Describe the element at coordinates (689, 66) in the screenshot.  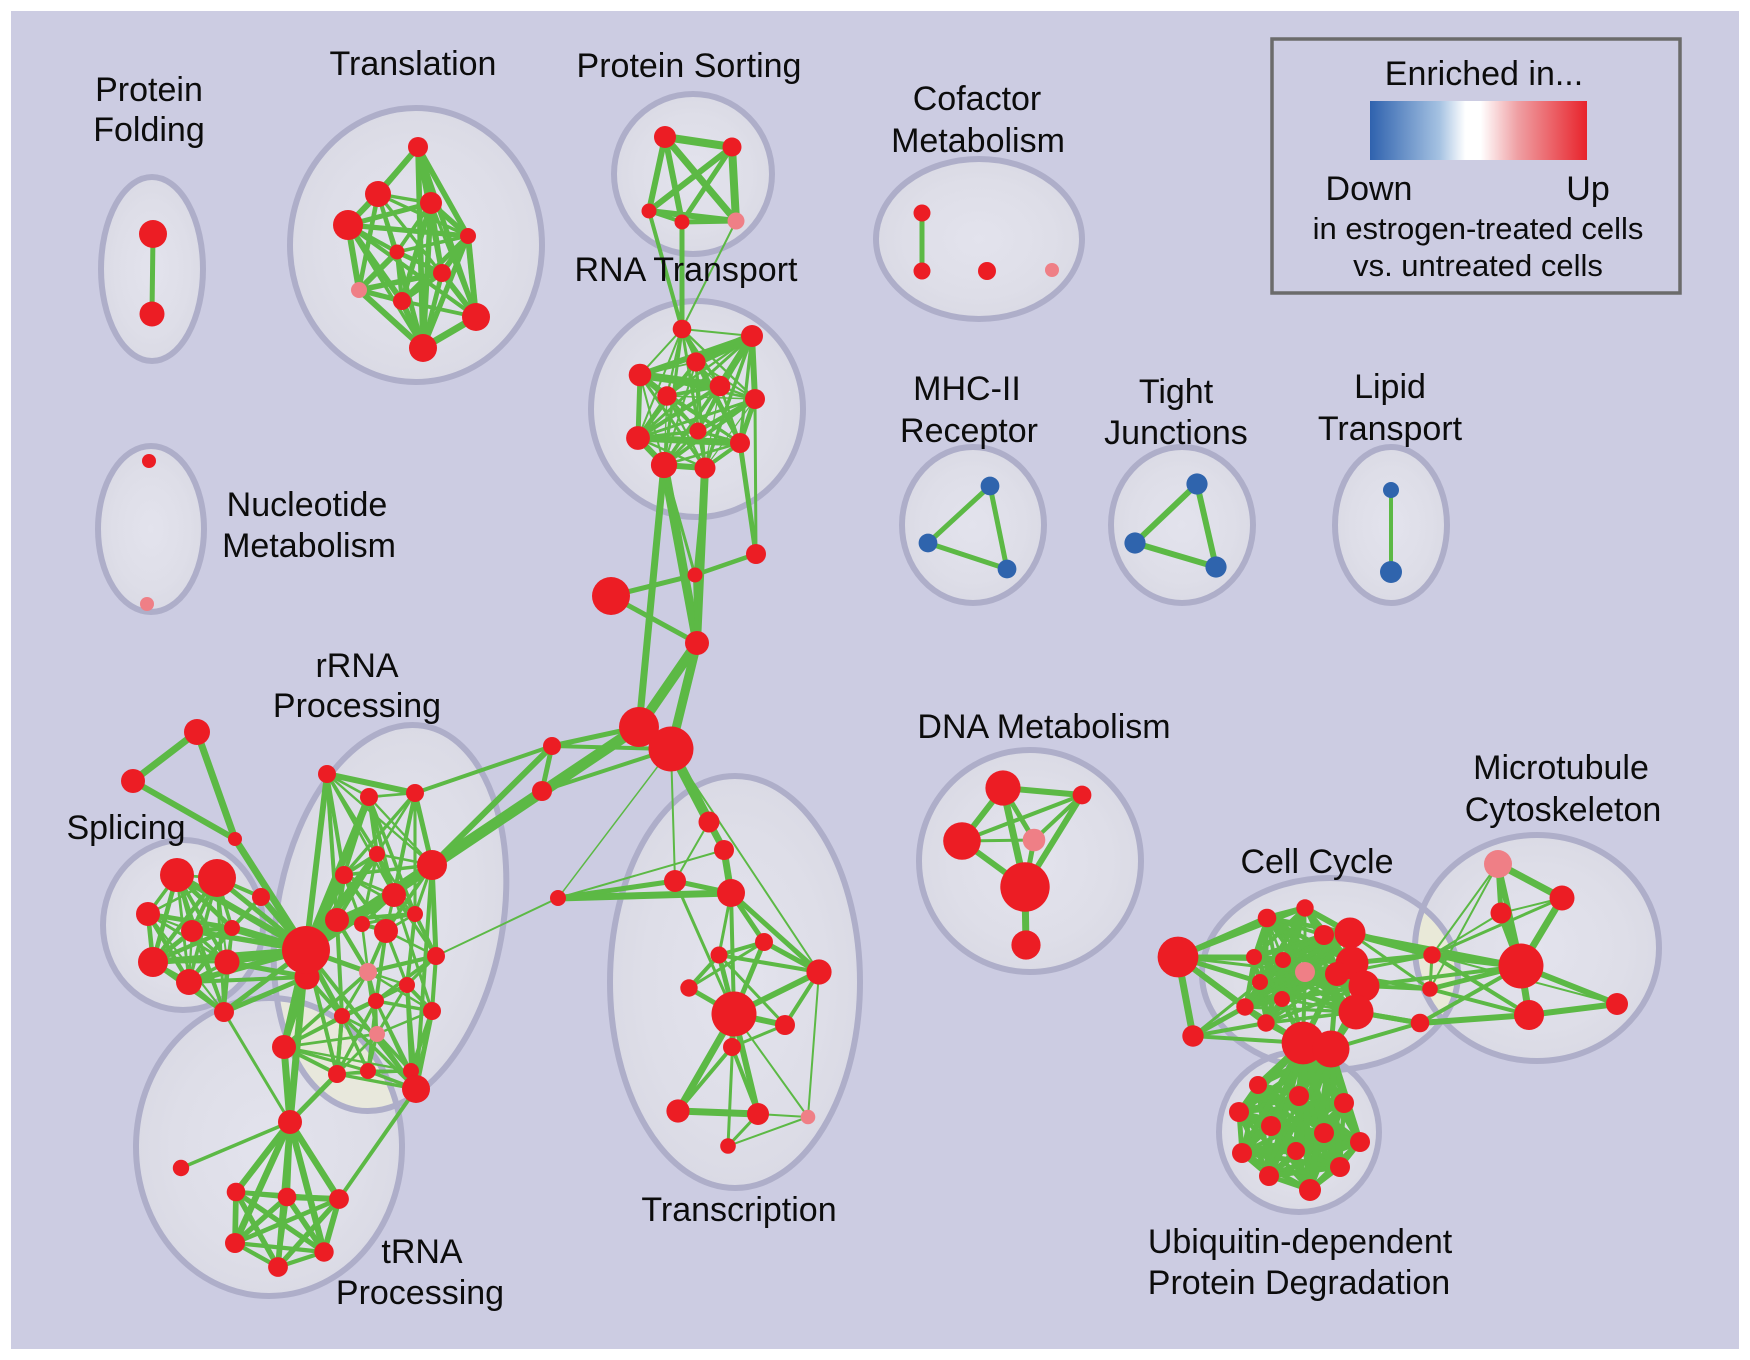
I see `svg-text: Protein Sorting` at that location.